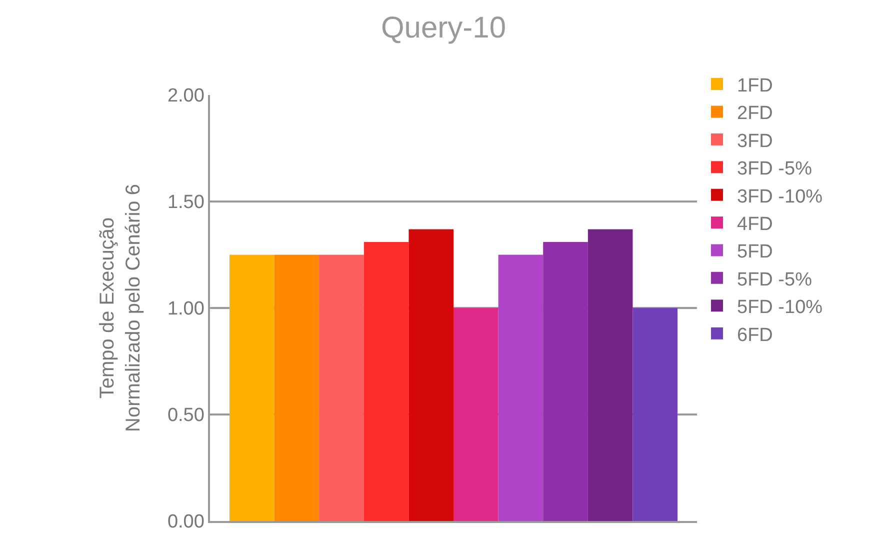 The width and height of the screenshot is (887, 545). I want to click on legend-label: 5FD -5%, so click(774, 279).